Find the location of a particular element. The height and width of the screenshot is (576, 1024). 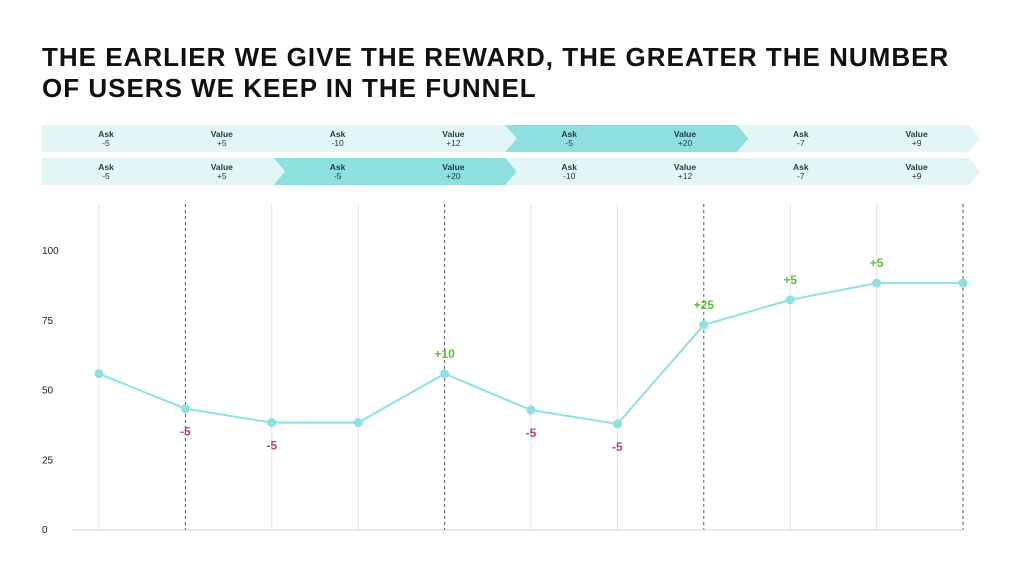

funnel-step-2-5: Ask -10 is located at coordinates (569, 171).